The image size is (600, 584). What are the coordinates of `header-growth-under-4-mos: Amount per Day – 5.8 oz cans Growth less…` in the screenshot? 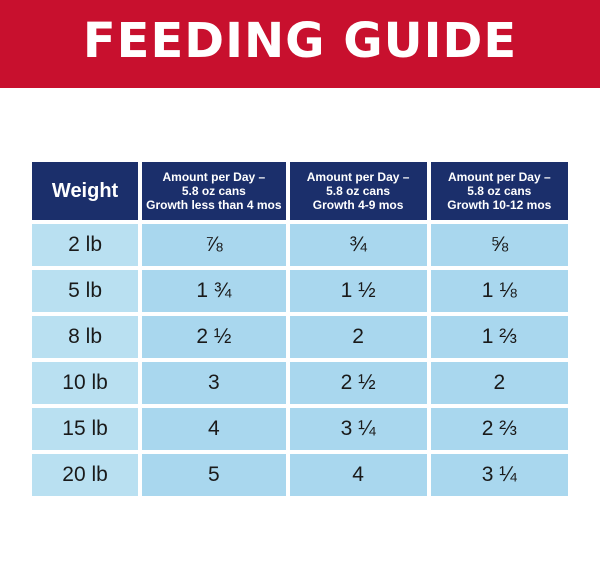 It's located at (214, 191).